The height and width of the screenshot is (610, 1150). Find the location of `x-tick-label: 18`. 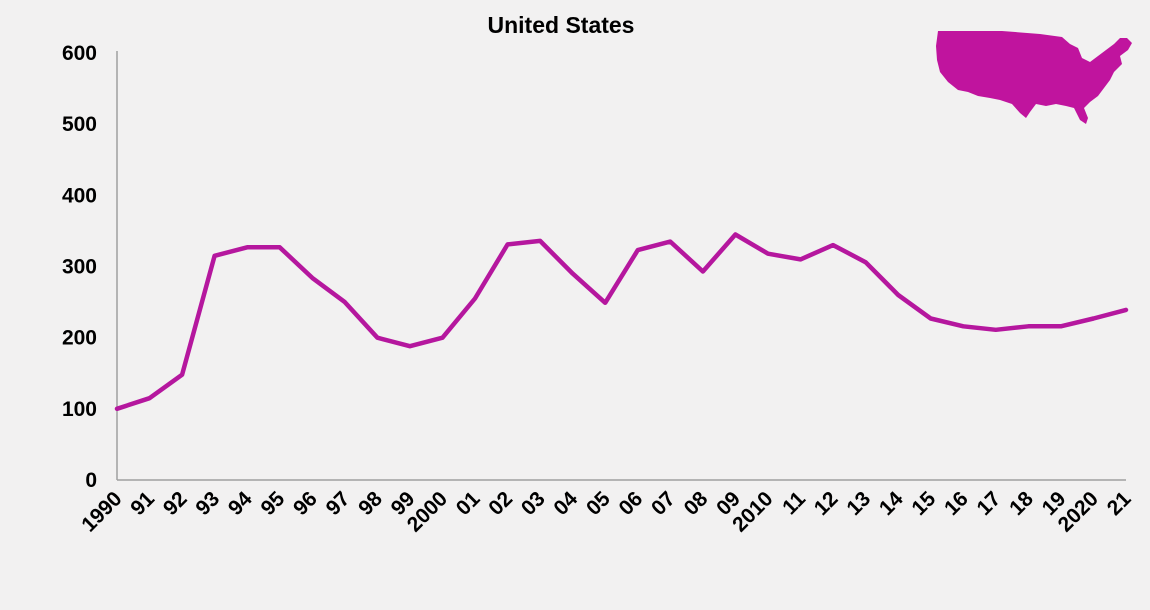

x-tick-label: 18 is located at coordinates (1021, 503).